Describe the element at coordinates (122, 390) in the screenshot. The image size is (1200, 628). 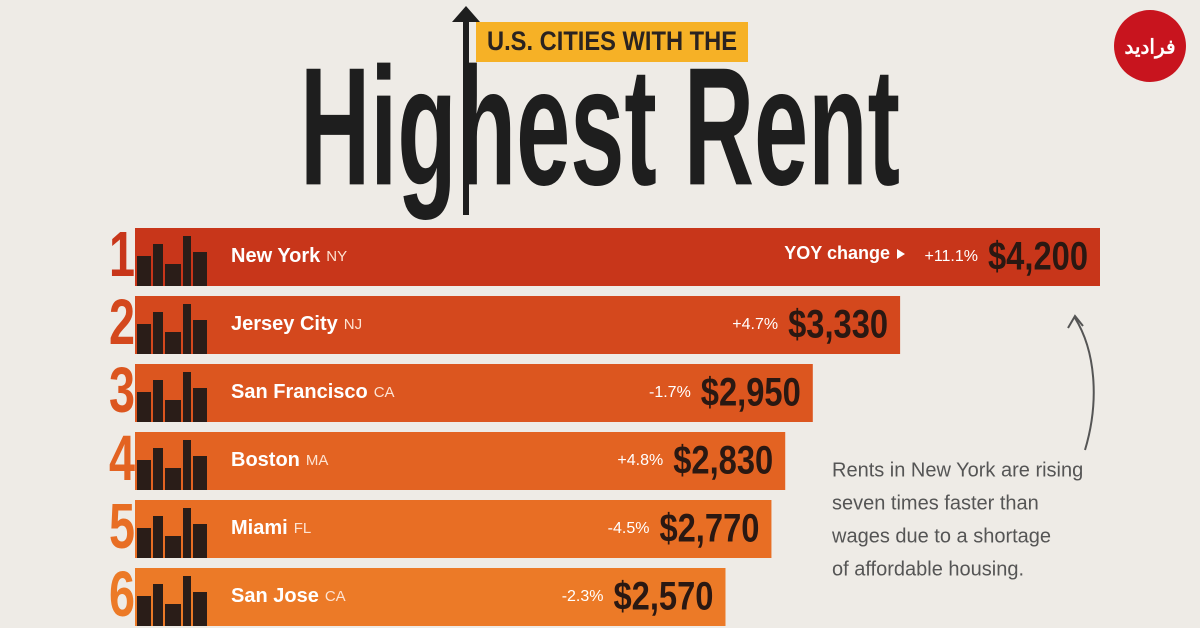
I see `rank: 3` at that location.